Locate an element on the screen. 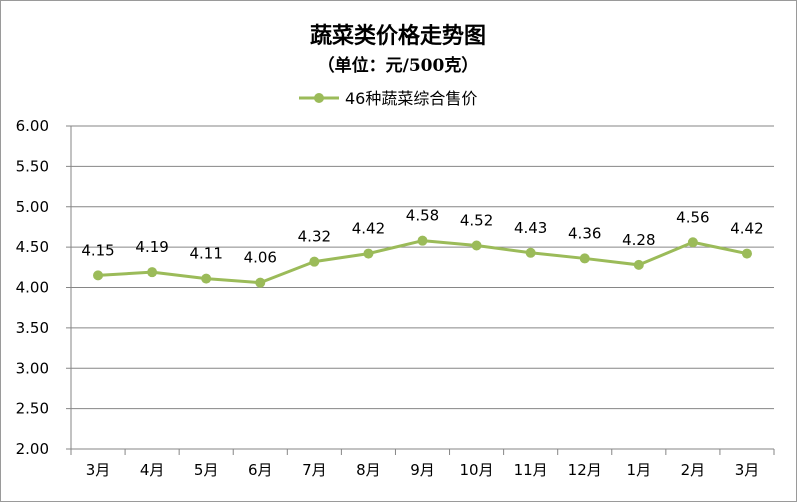 Image resolution: width=797 pixels, height=502 pixels. data-label: 4.58 is located at coordinates (422, 216).